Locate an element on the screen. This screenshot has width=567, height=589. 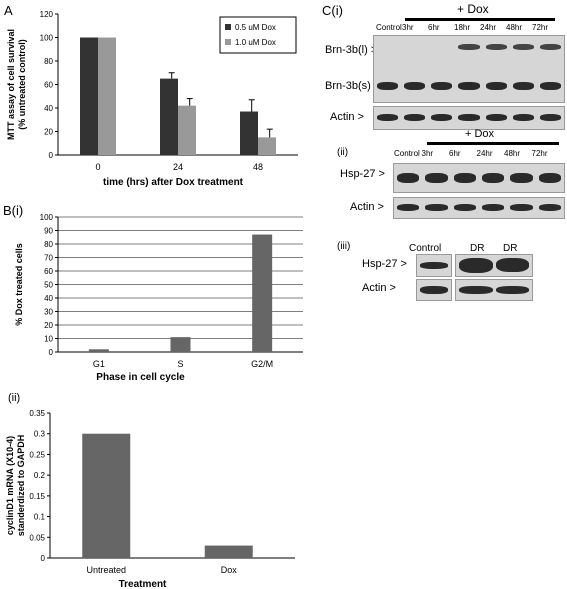
cii-actin-label: Actin > is located at coordinates (367, 207).